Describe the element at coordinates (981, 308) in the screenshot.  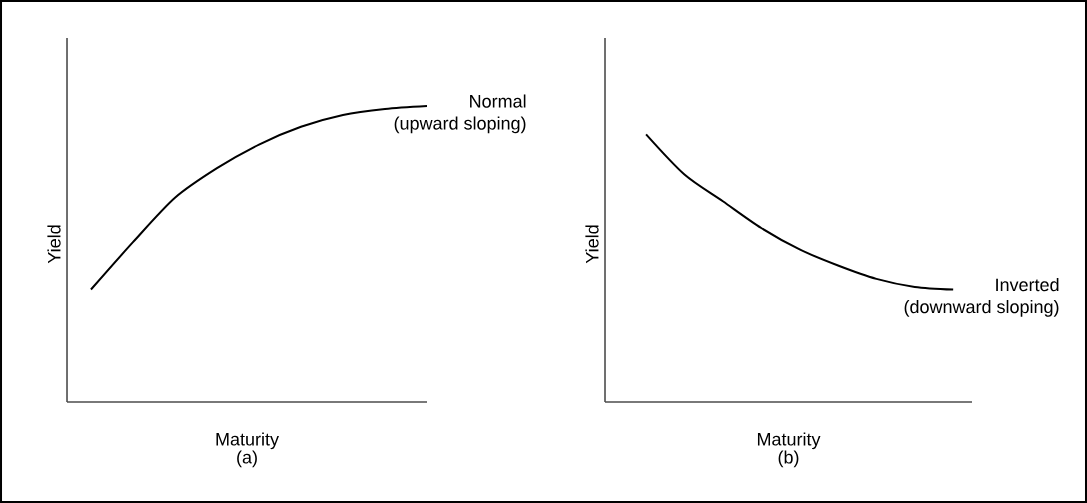
I see `annotation: (downward sloping)` at that location.